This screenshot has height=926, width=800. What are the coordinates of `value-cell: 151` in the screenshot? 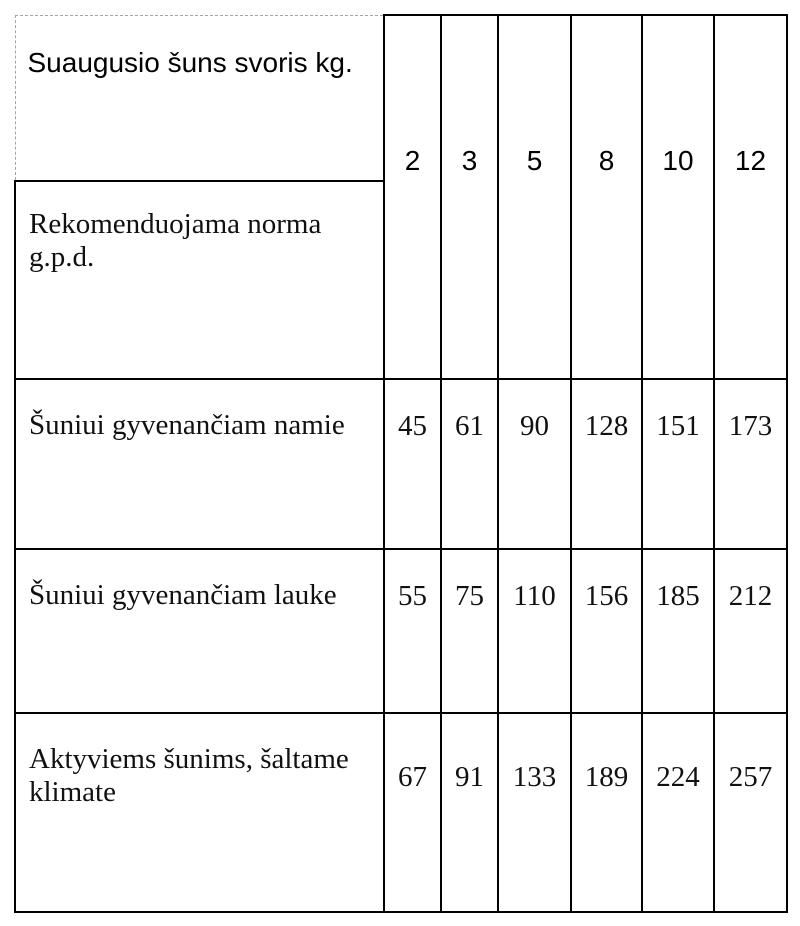 It's located at (678, 464).